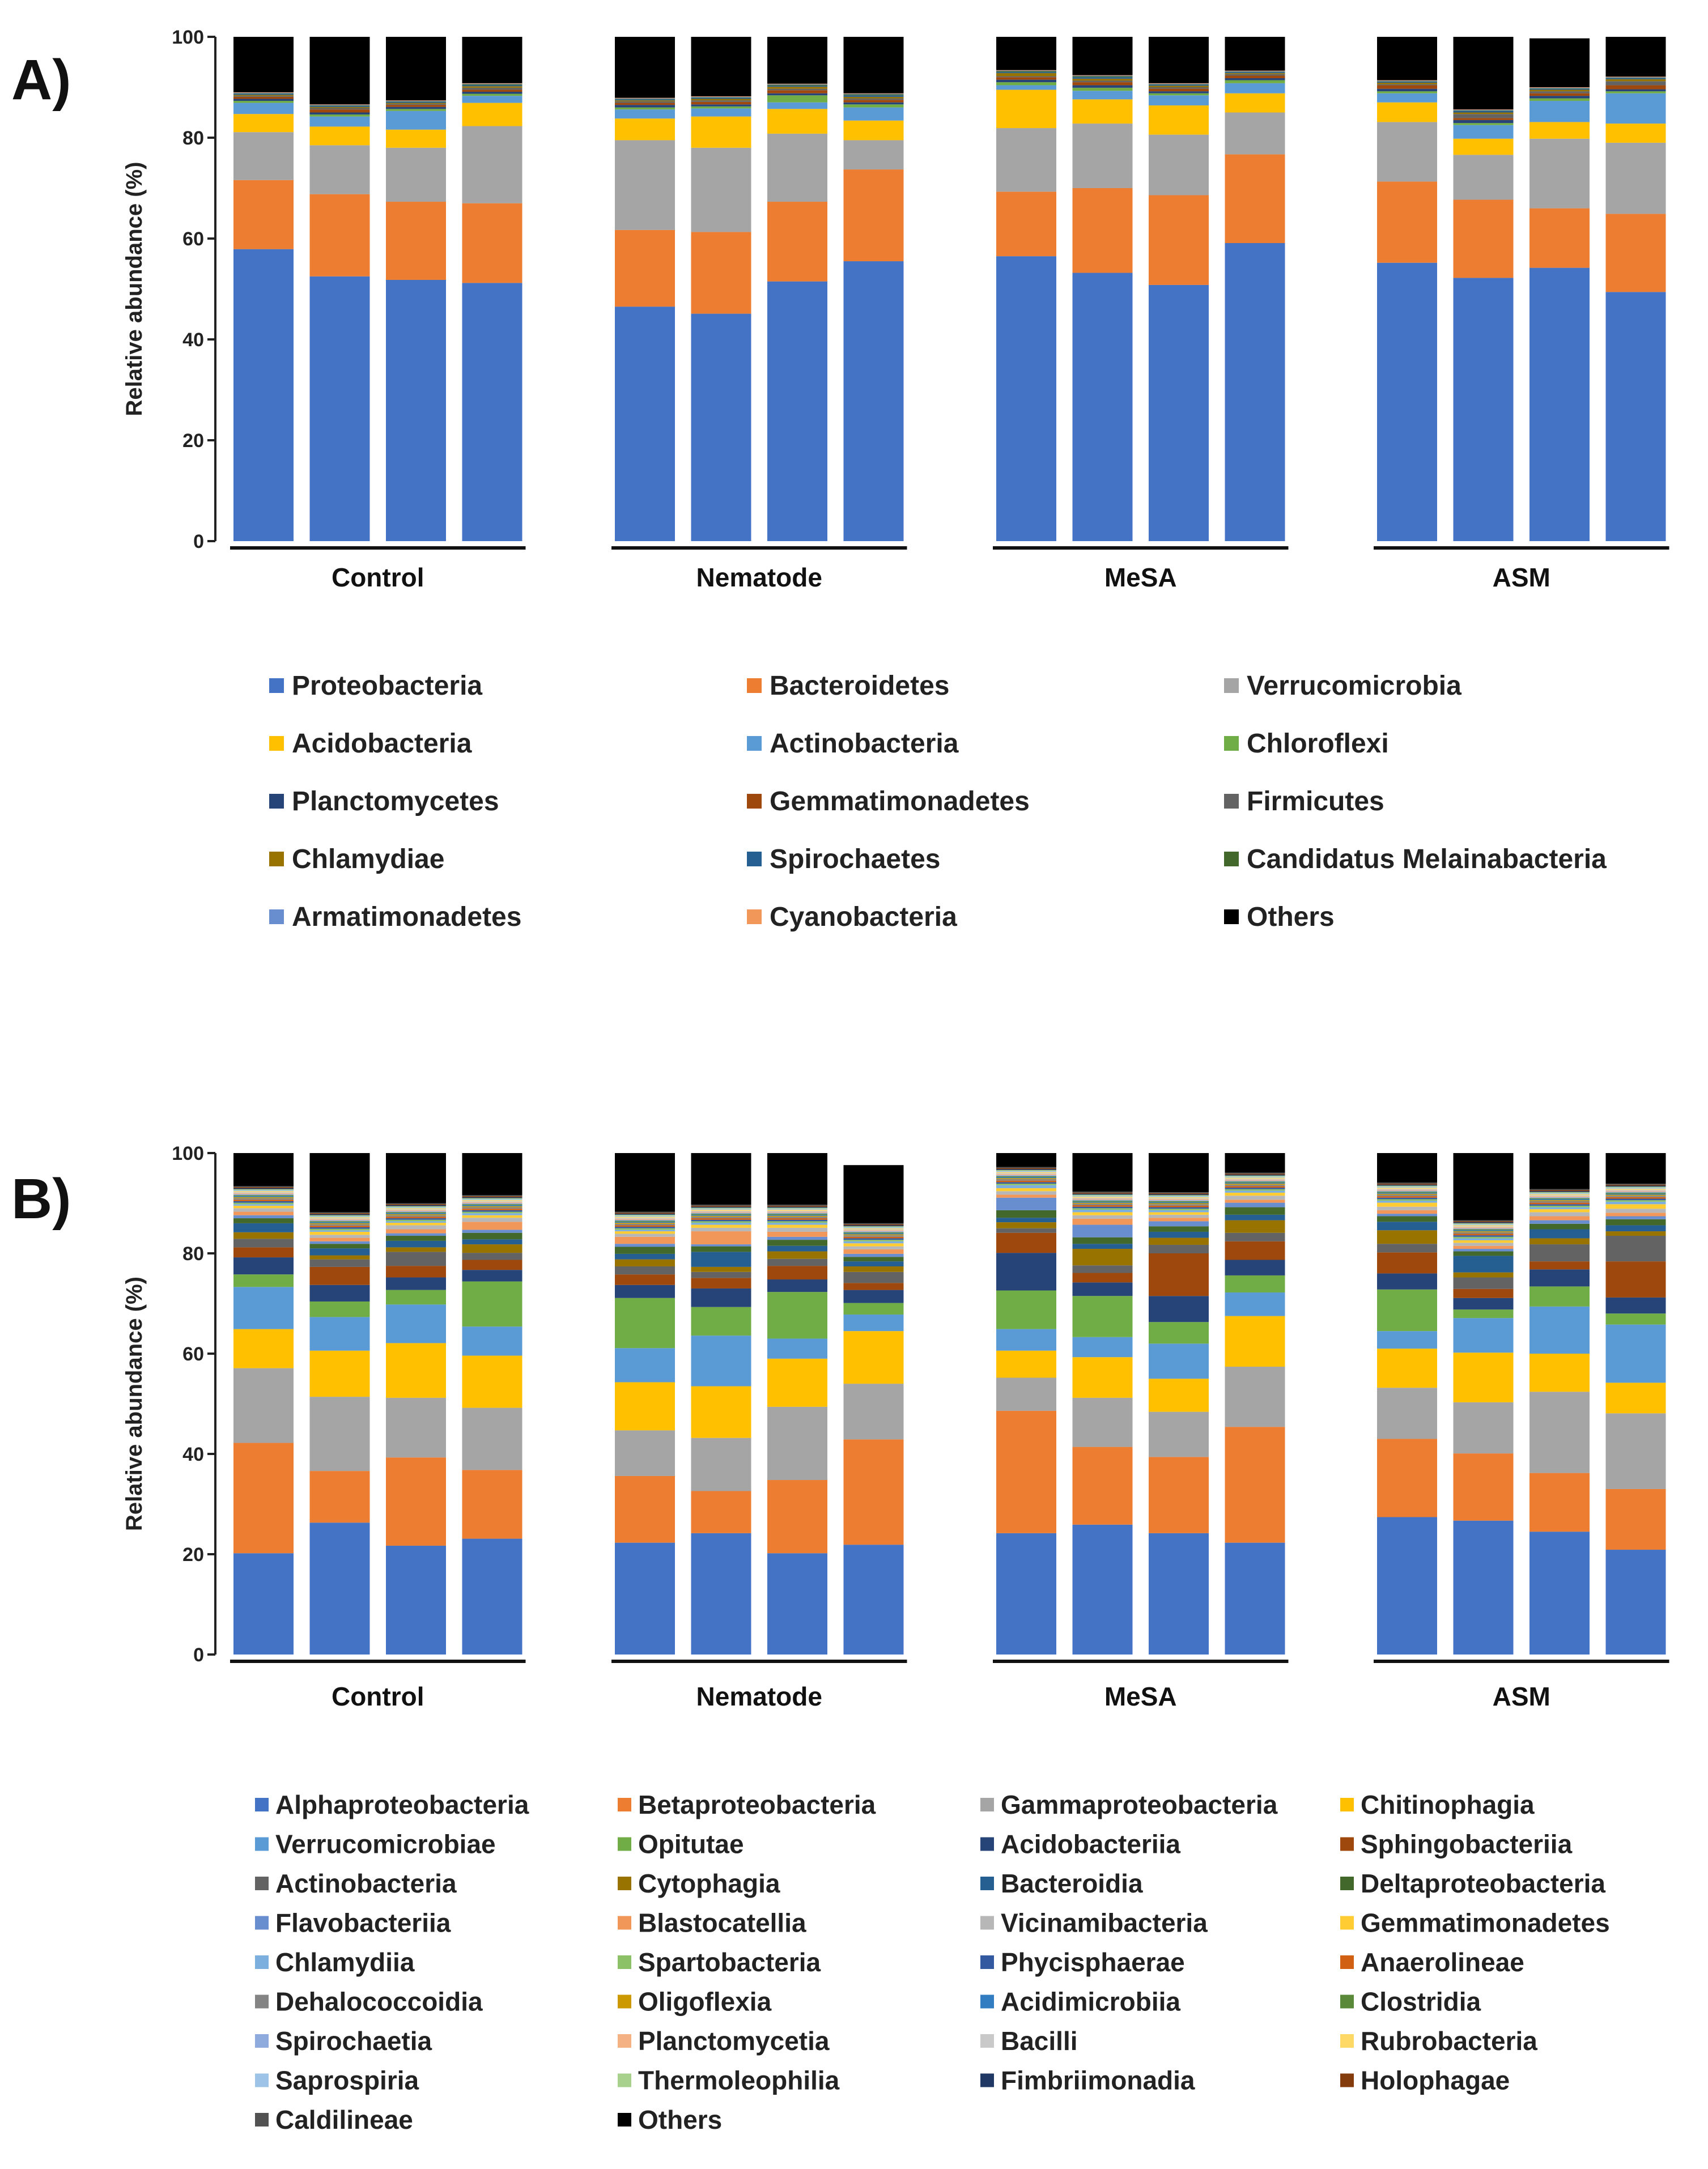  I want to click on panel-b-bar-asm-3-acidimicrobiia, so click(1560, 1200).